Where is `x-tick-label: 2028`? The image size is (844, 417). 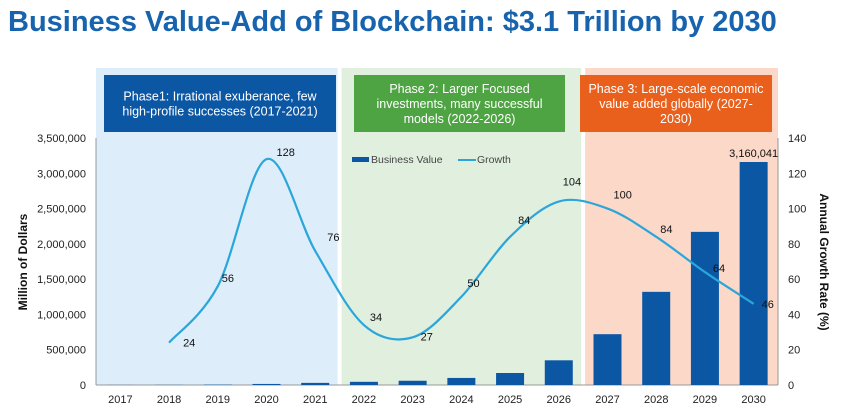
x-tick-label: 2028 is located at coordinates (656, 400).